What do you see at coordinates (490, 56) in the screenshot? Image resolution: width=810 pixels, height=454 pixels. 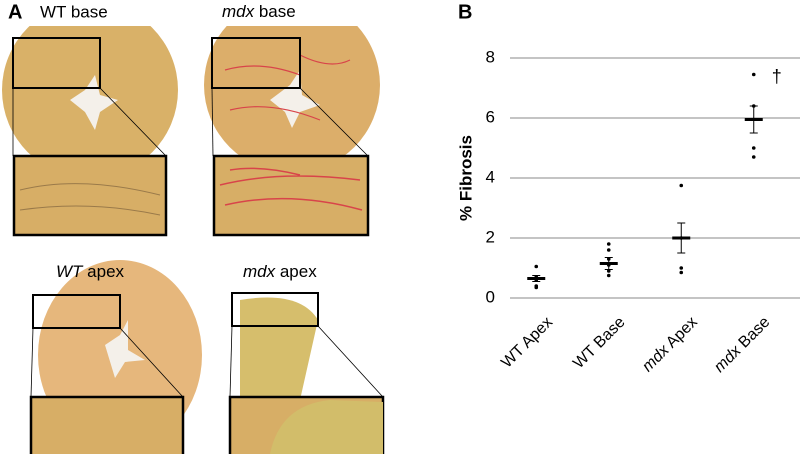 I see `y-tick-label: 8` at bounding box center [490, 56].